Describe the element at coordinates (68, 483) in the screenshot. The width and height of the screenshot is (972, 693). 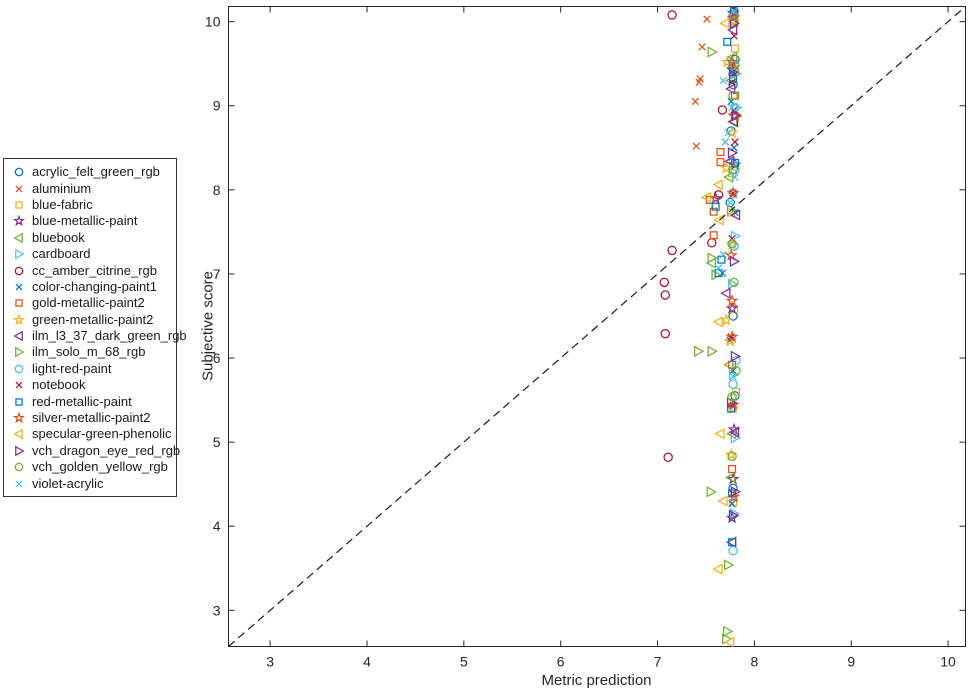
I see `legend-label: violet-acrylic` at that location.